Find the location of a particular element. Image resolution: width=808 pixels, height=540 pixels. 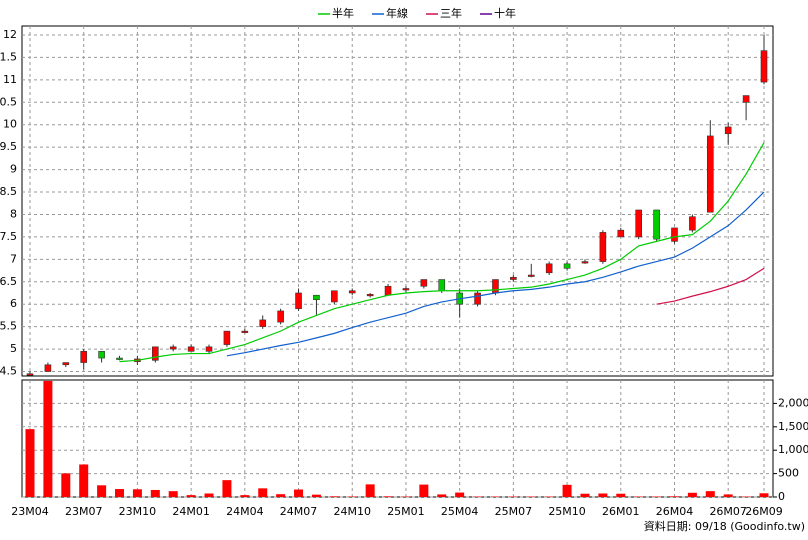

y-tick-label: 8.5 is located at coordinates (8, 191).